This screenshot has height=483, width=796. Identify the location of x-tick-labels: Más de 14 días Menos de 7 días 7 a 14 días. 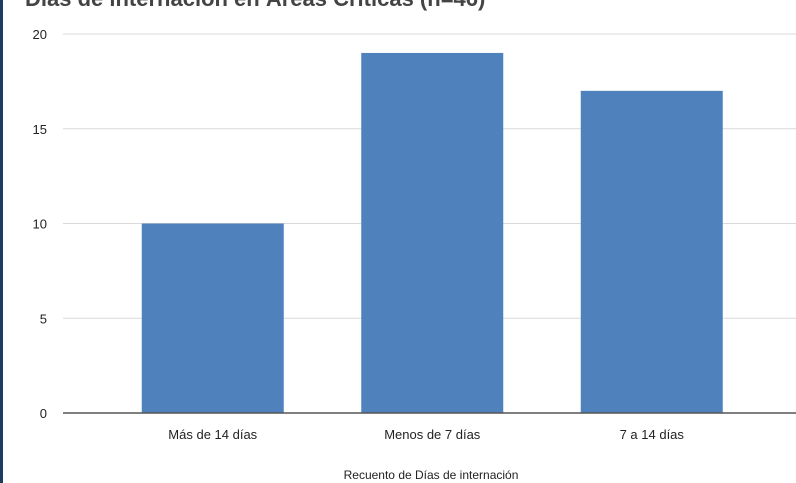
(426, 434).